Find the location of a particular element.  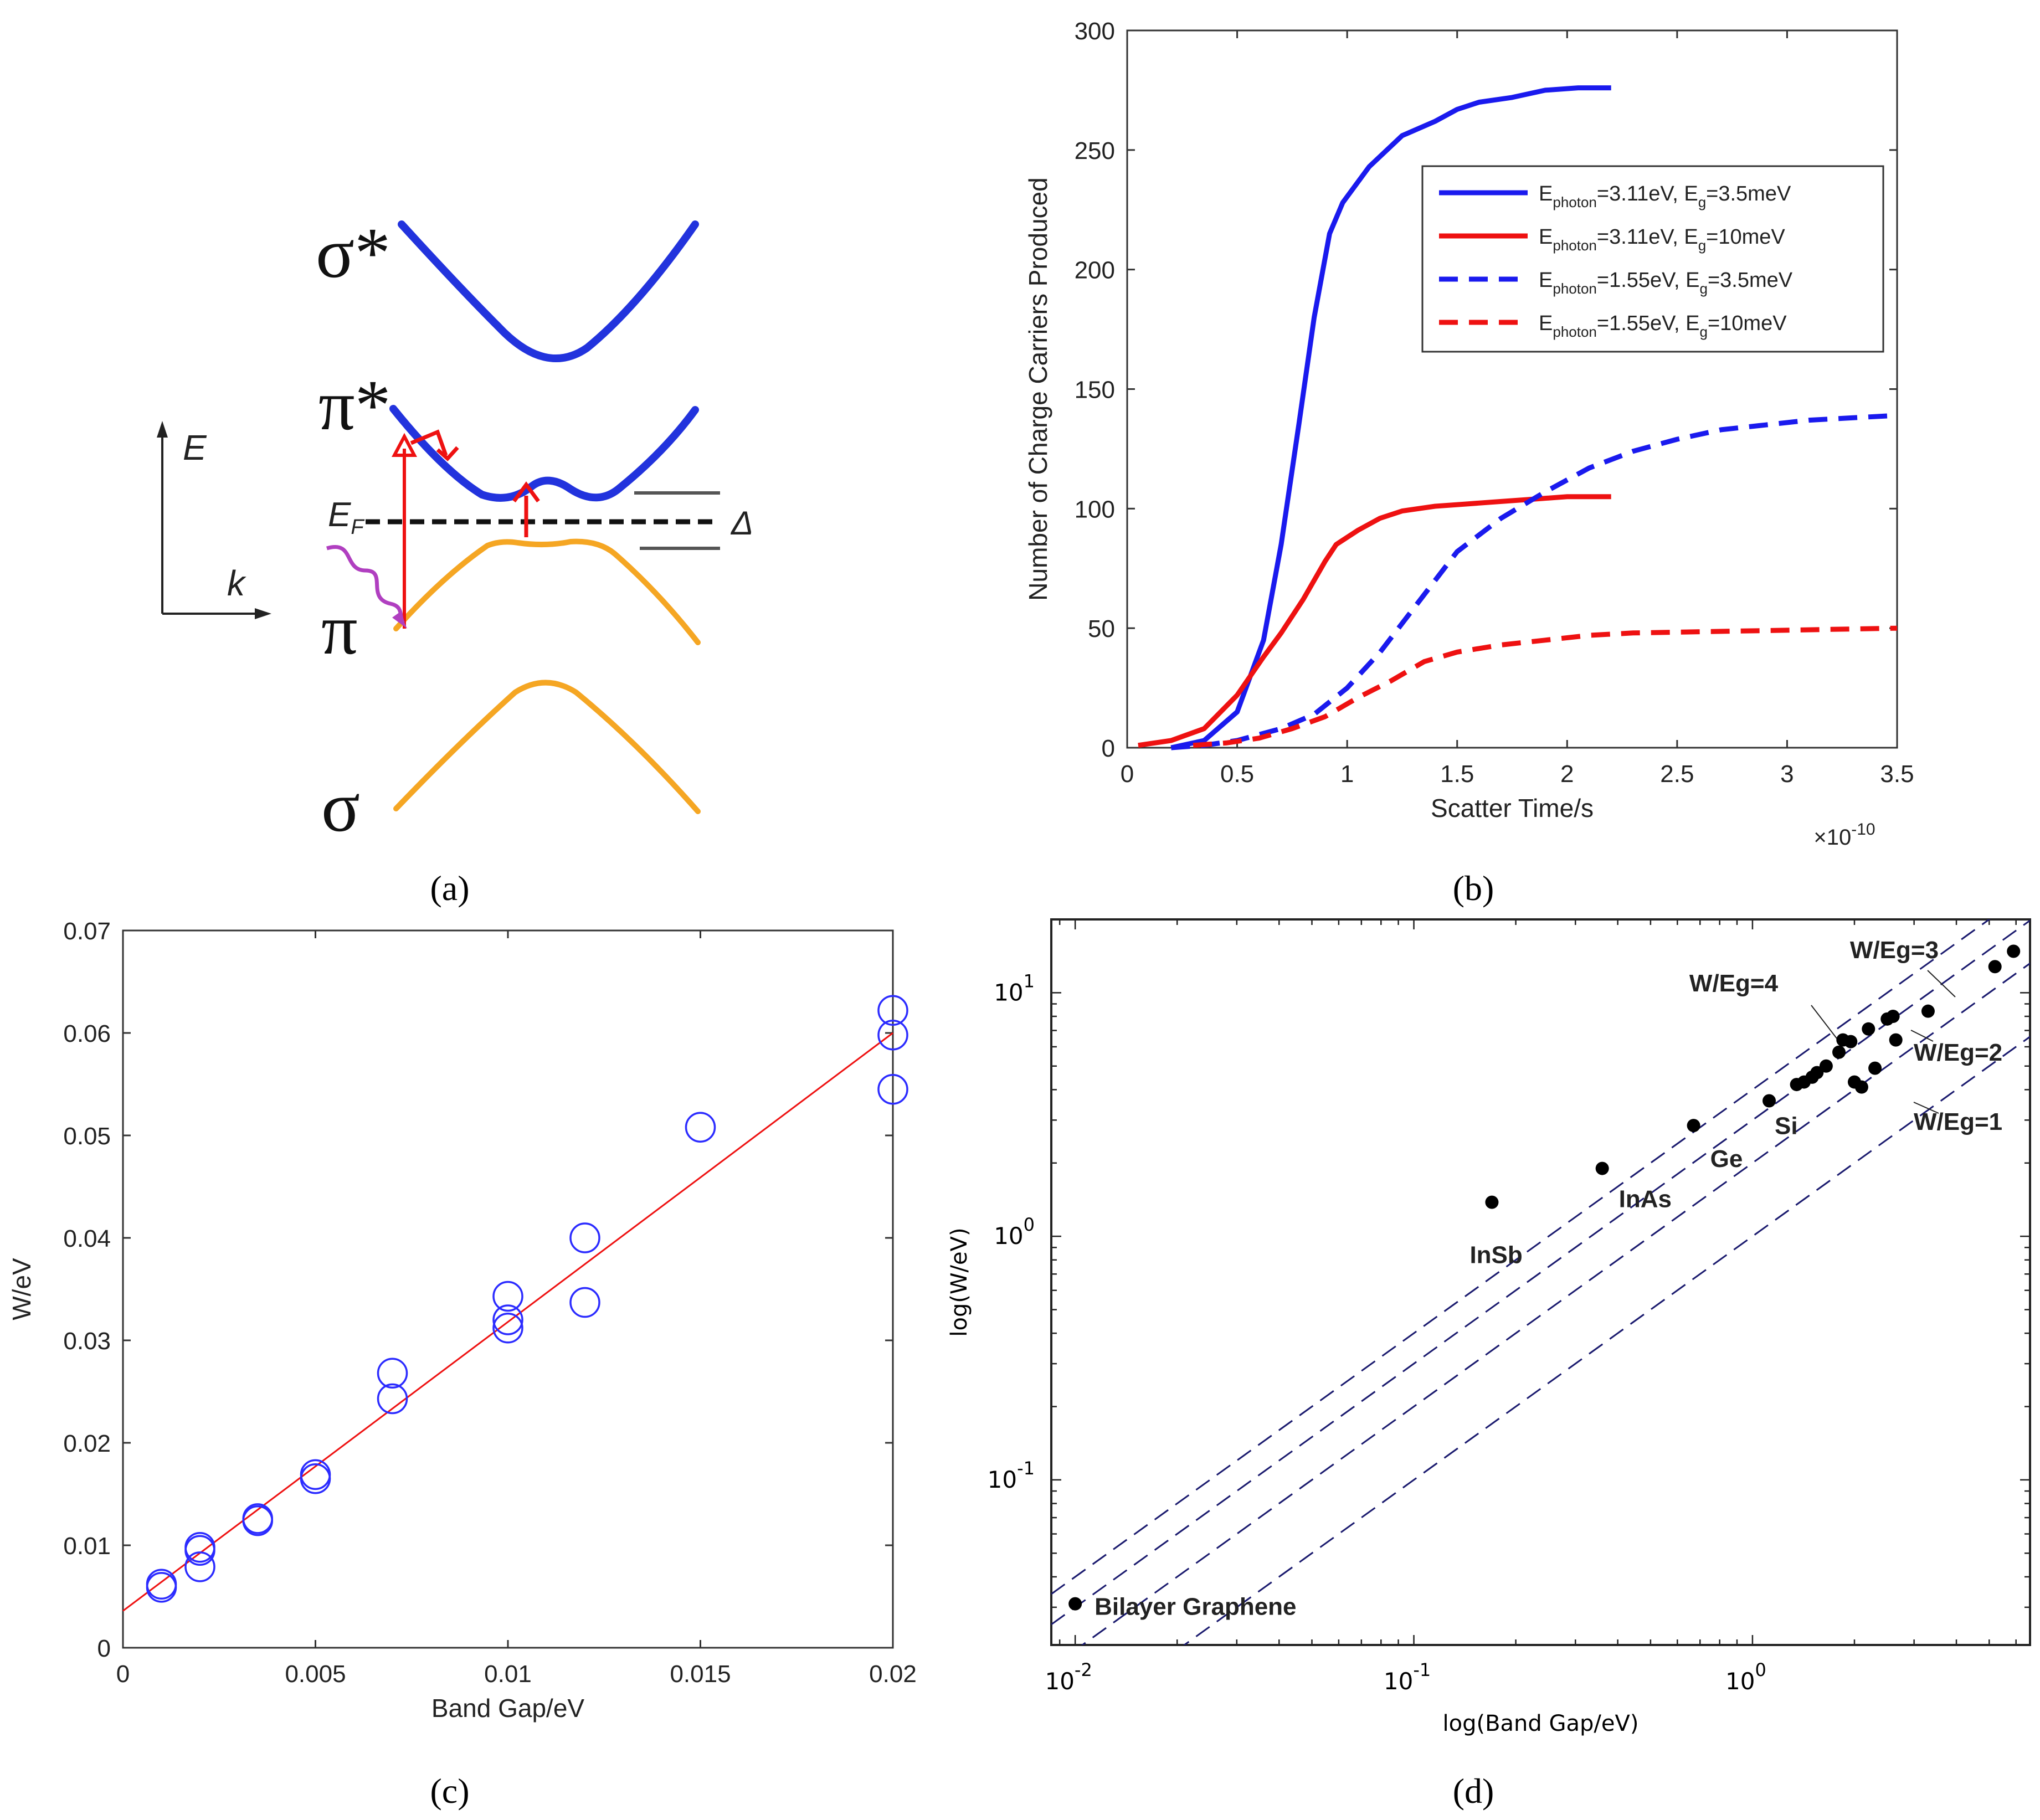

panel-label-c: (c) is located at coordinates (449, 1791).